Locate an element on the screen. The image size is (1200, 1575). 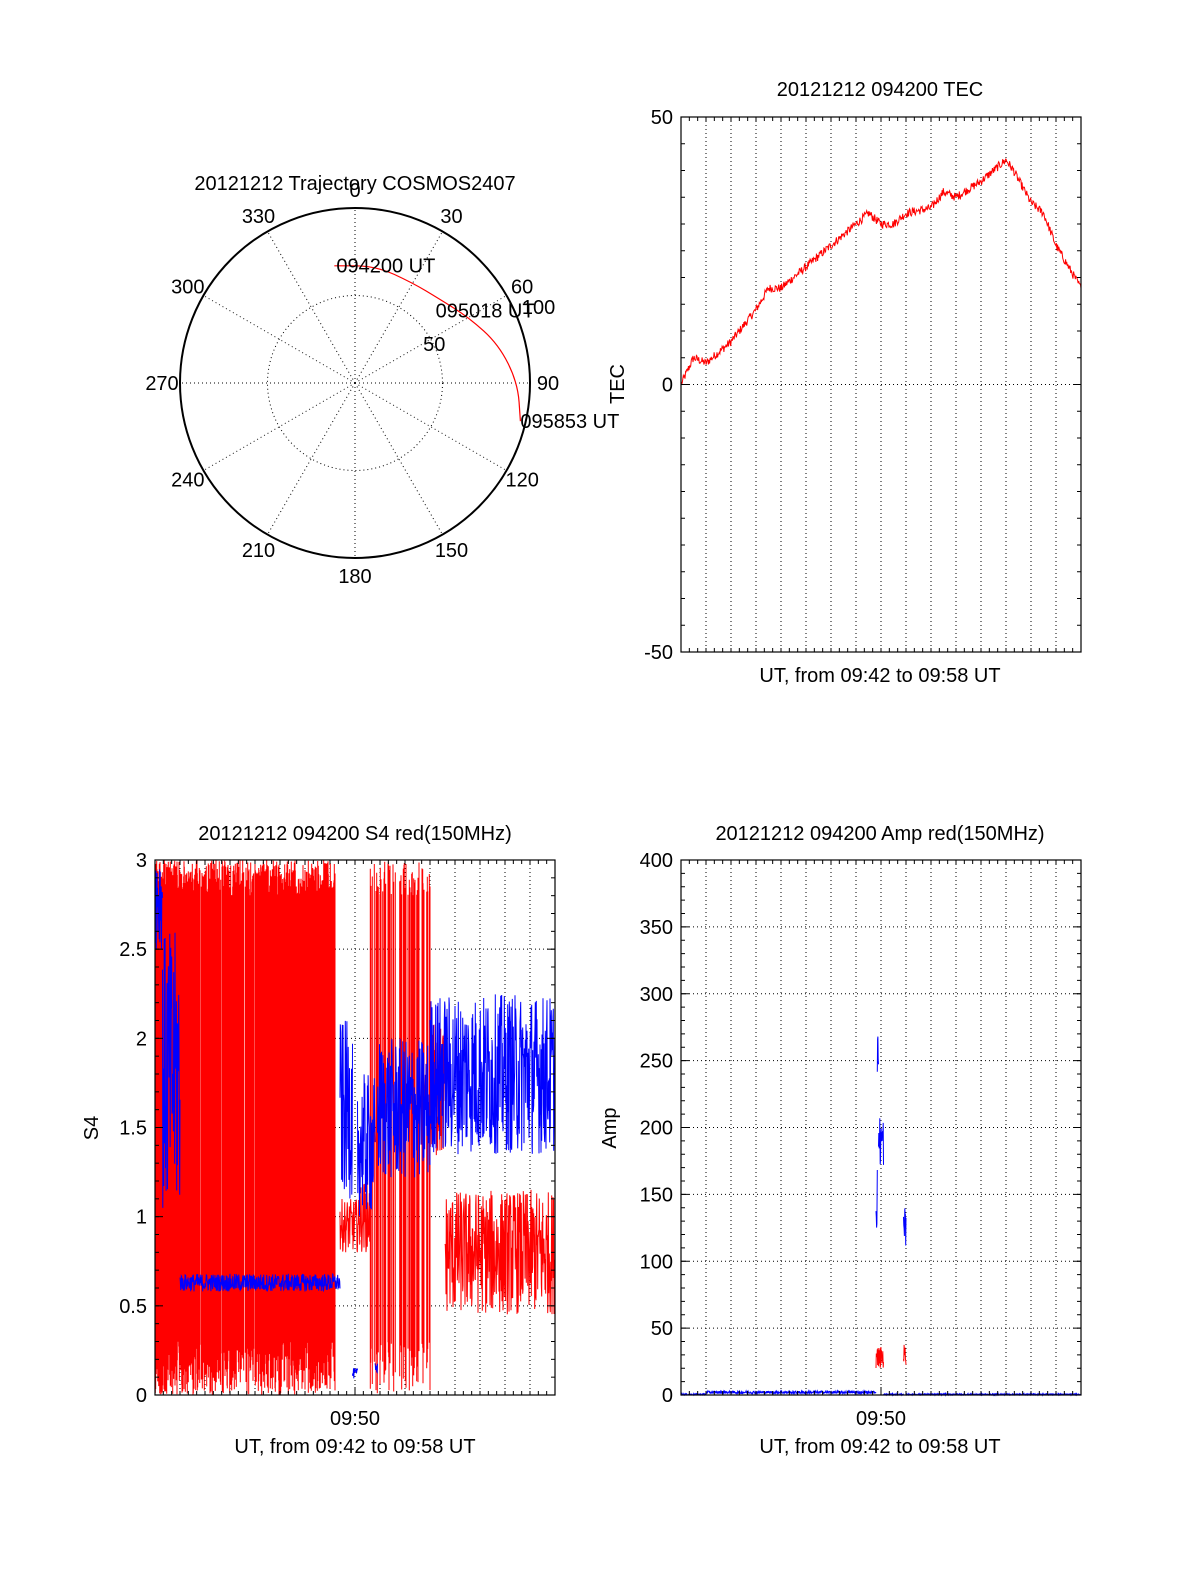
y-tick-label: 200 is located at coordinates (656, 1129).